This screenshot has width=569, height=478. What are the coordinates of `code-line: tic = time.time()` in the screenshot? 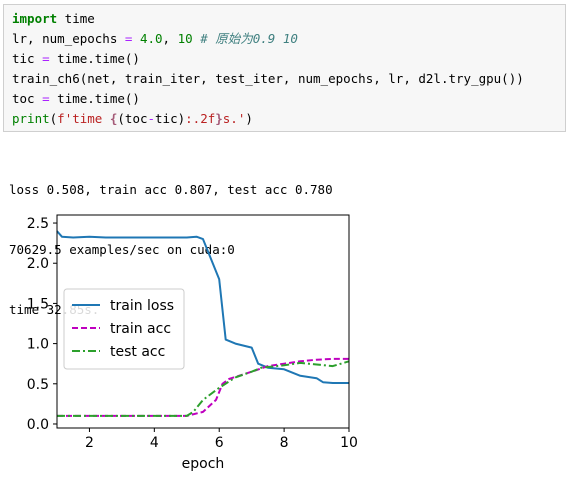 It's located at (284, 59).